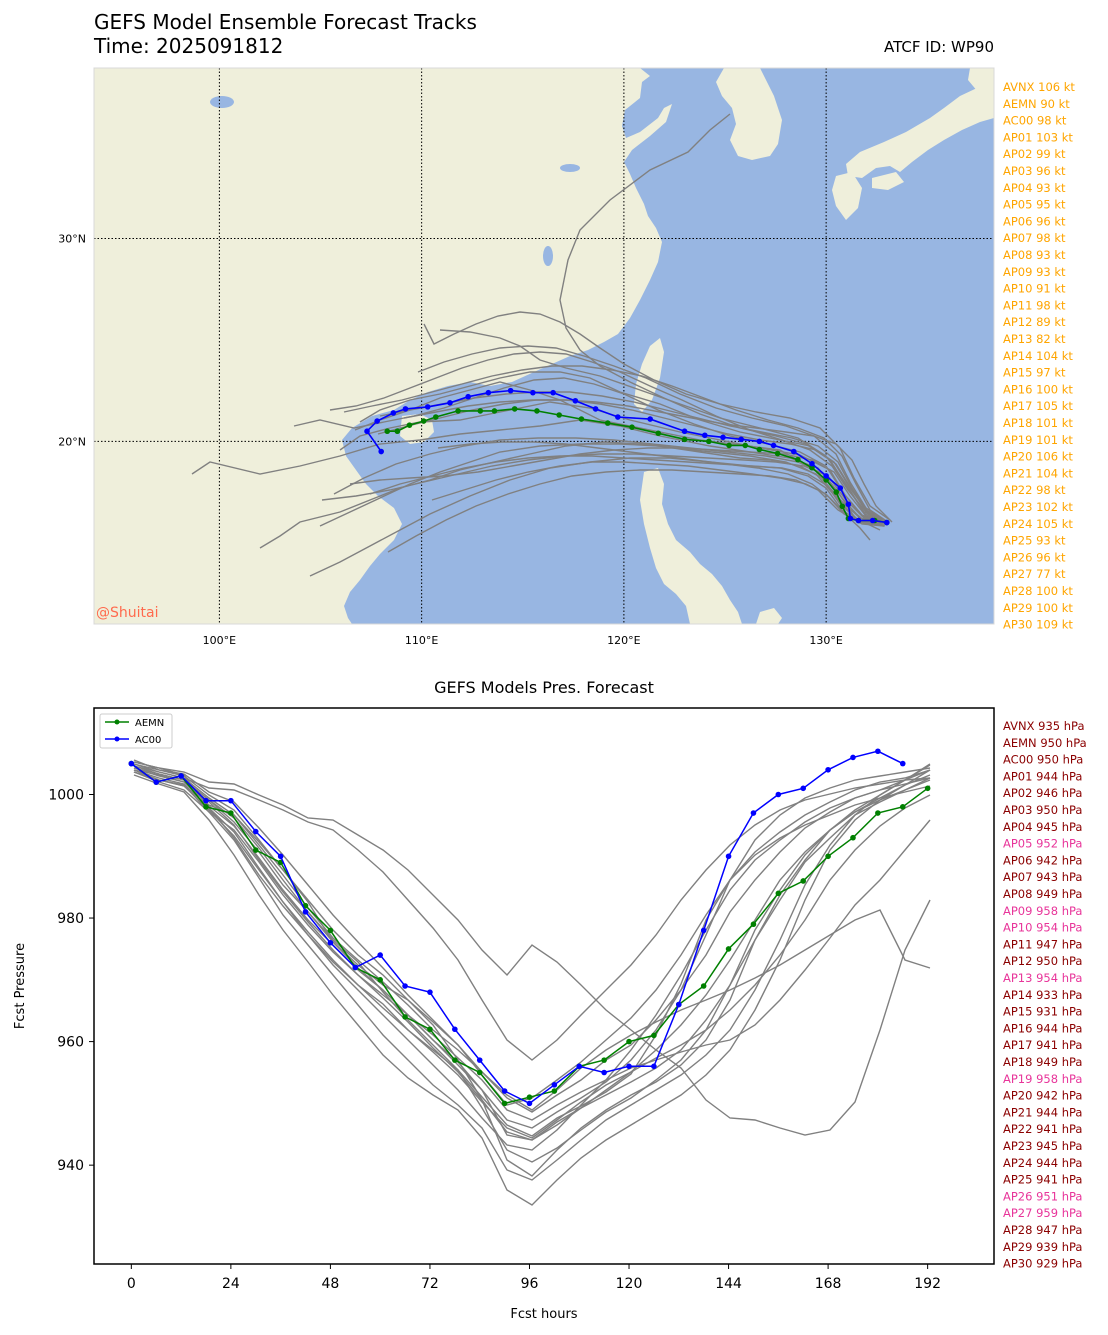  I want to click on intensity-label: AP04 93 kt, so click(1034, 188).